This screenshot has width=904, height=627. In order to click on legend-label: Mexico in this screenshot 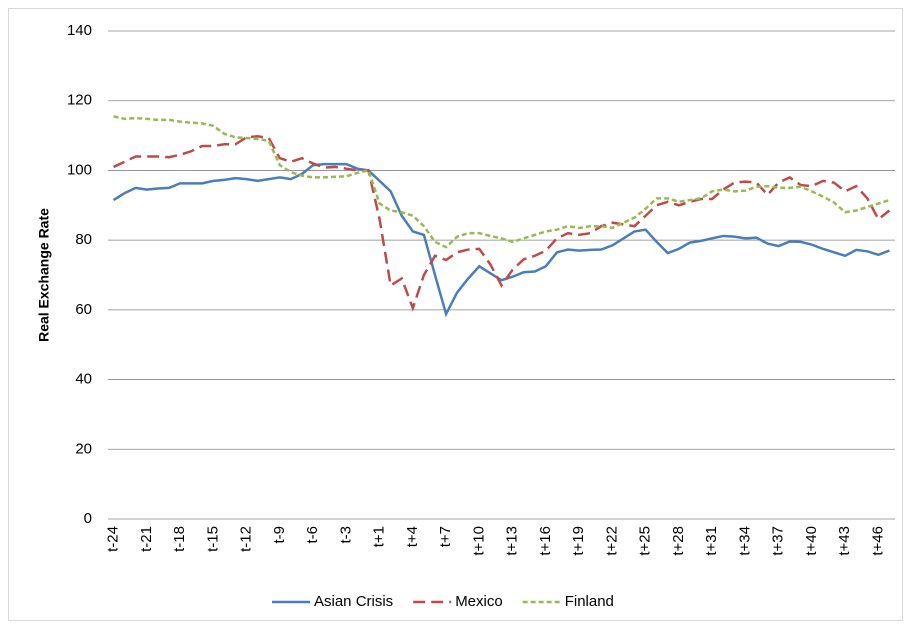, I will do `click(479, 601)`.